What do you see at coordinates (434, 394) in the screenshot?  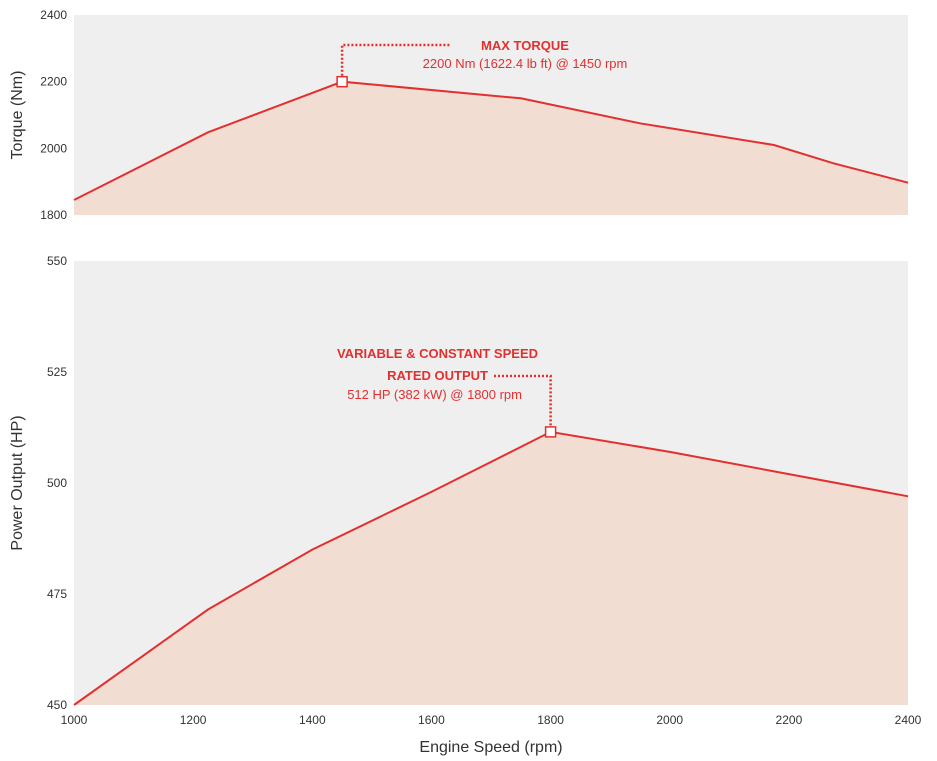 I see `rated-output-detail: 512 HP (382 kW) @ 1800 rpm` at bounding box center [434, 394].